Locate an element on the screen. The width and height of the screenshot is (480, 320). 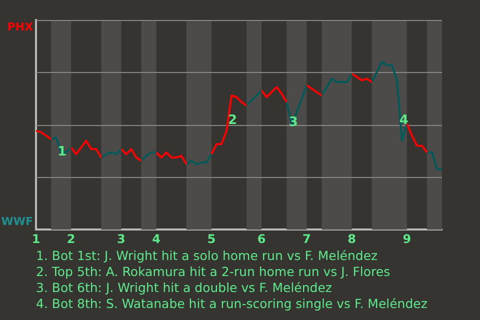
annotation: 4 is located at coordinates (403, 120).